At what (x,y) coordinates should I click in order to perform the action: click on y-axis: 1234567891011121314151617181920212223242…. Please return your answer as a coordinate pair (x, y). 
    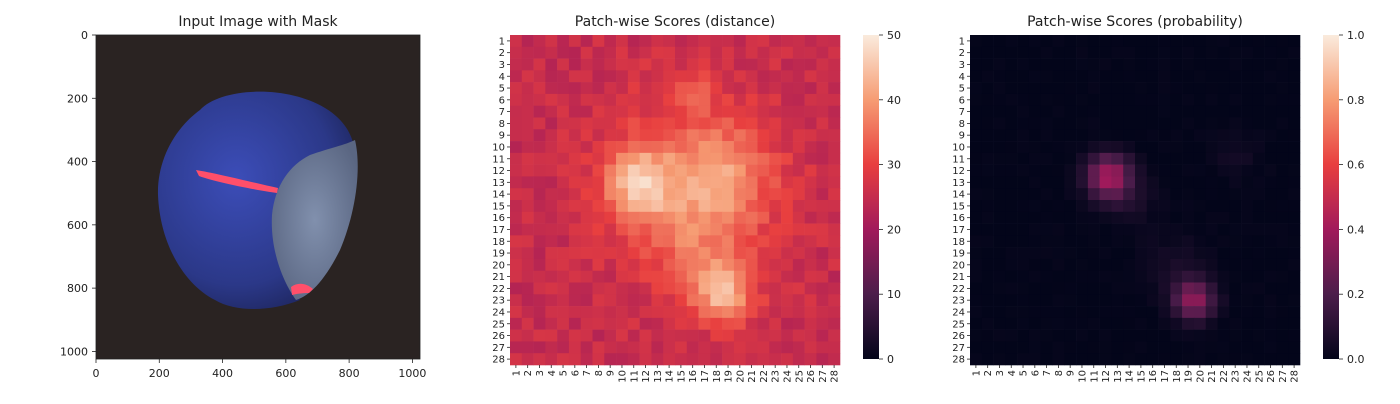
    Looking at the image, I should click on (501, 201).